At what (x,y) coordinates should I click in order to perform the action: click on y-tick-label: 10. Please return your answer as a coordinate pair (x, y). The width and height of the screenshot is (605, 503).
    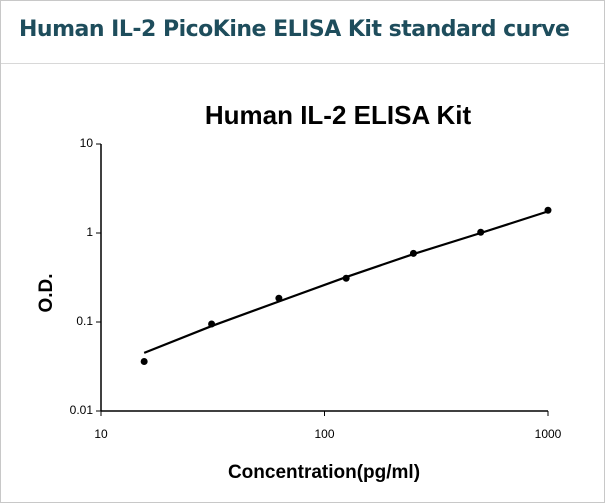
    Looking at the image, I should click on (87, 143).